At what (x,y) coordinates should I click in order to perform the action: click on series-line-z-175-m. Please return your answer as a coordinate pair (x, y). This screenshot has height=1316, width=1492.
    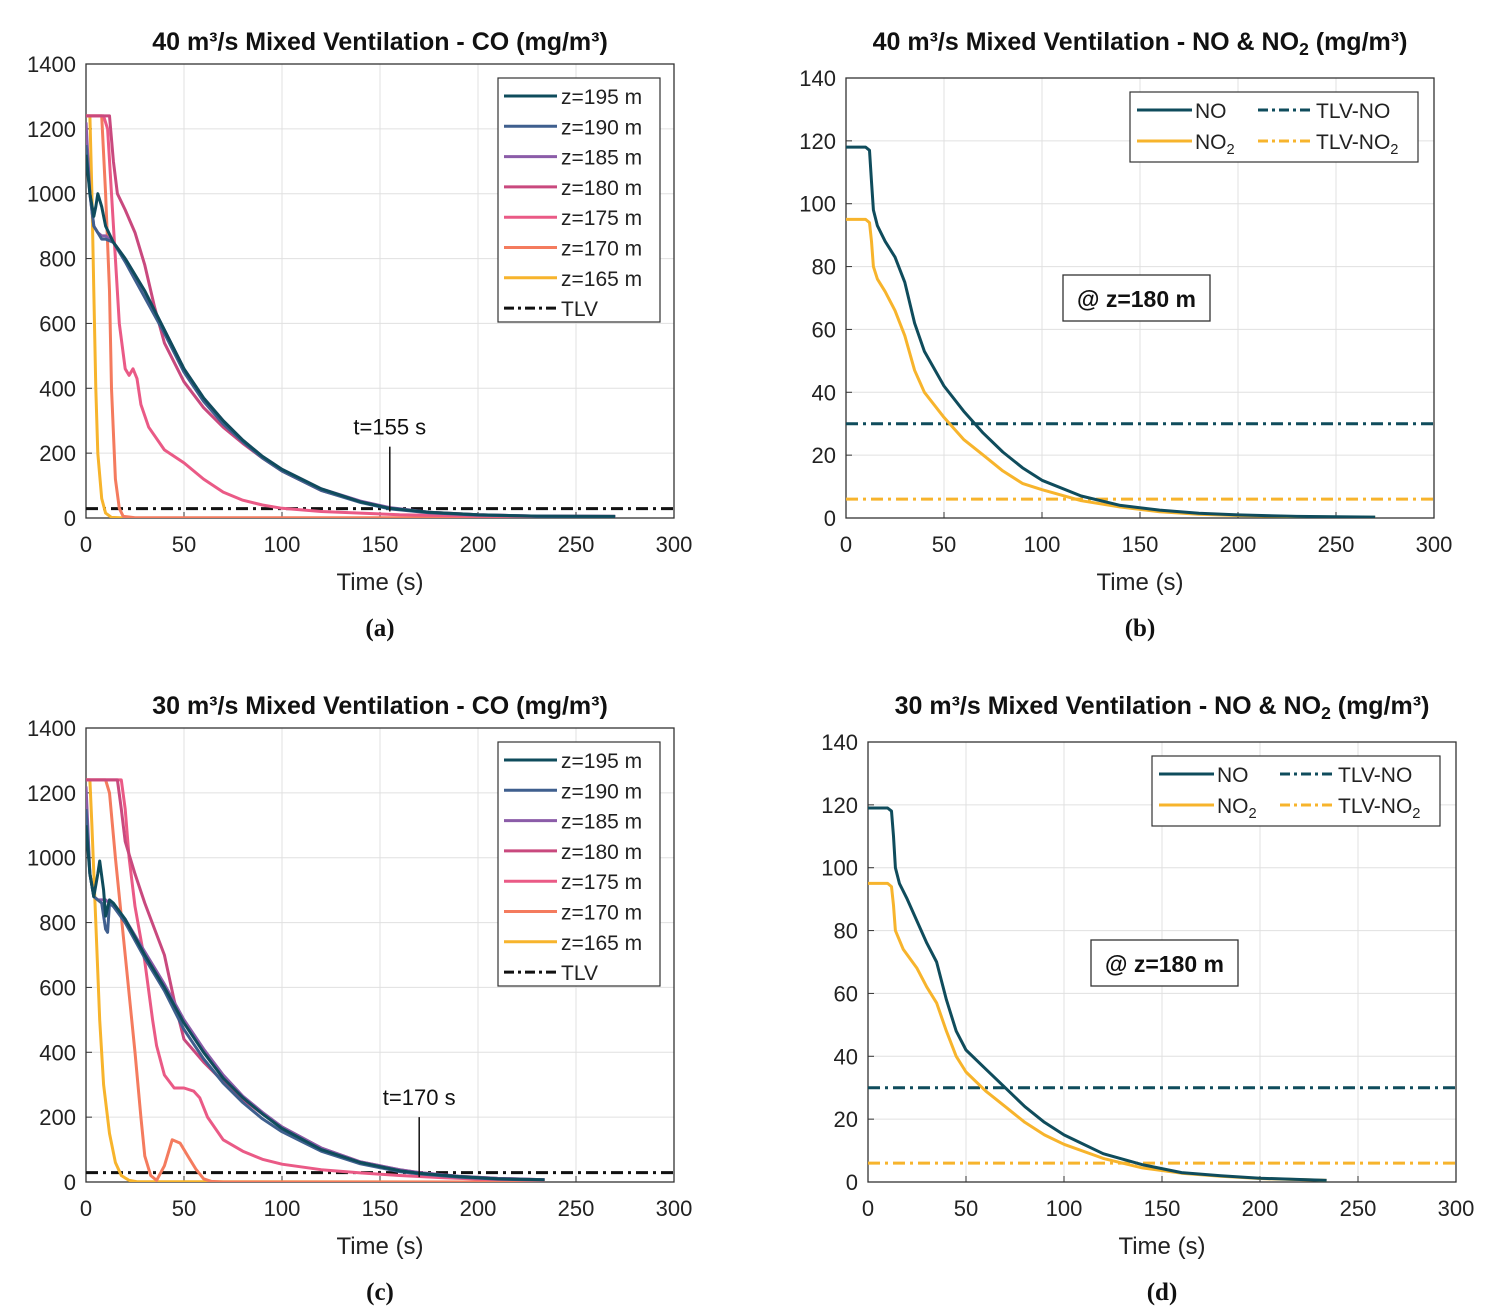
    Looking at the image, I should click on (351, 316).